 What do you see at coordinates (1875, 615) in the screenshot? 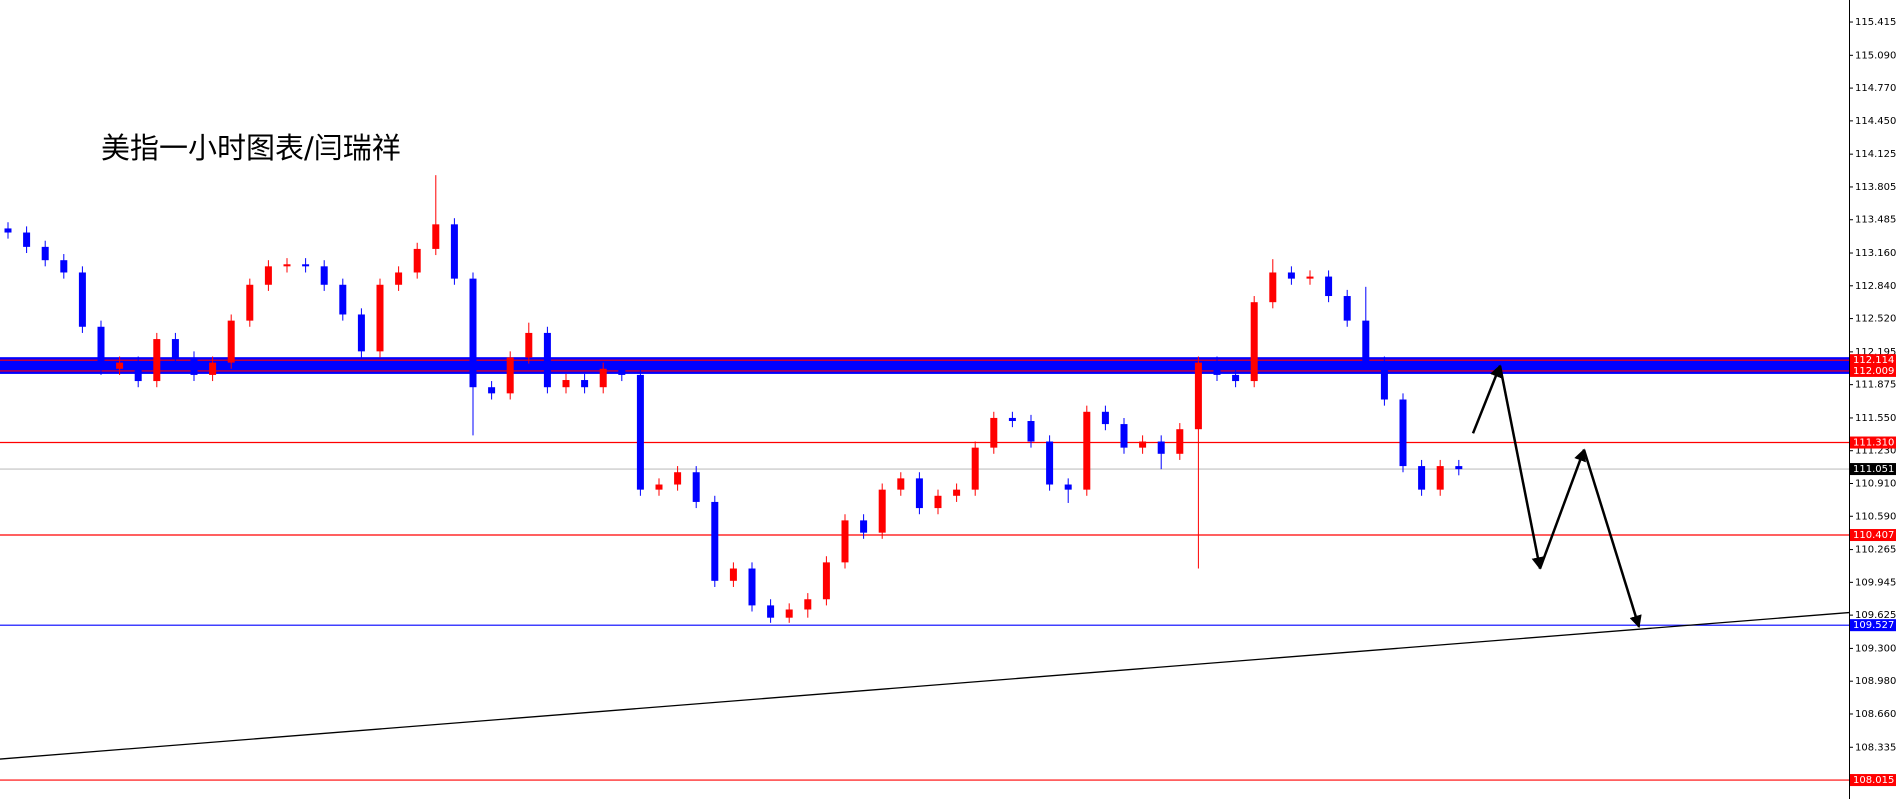
I see `y-tick-label: 109.625` at bounding box center [1875, 615].